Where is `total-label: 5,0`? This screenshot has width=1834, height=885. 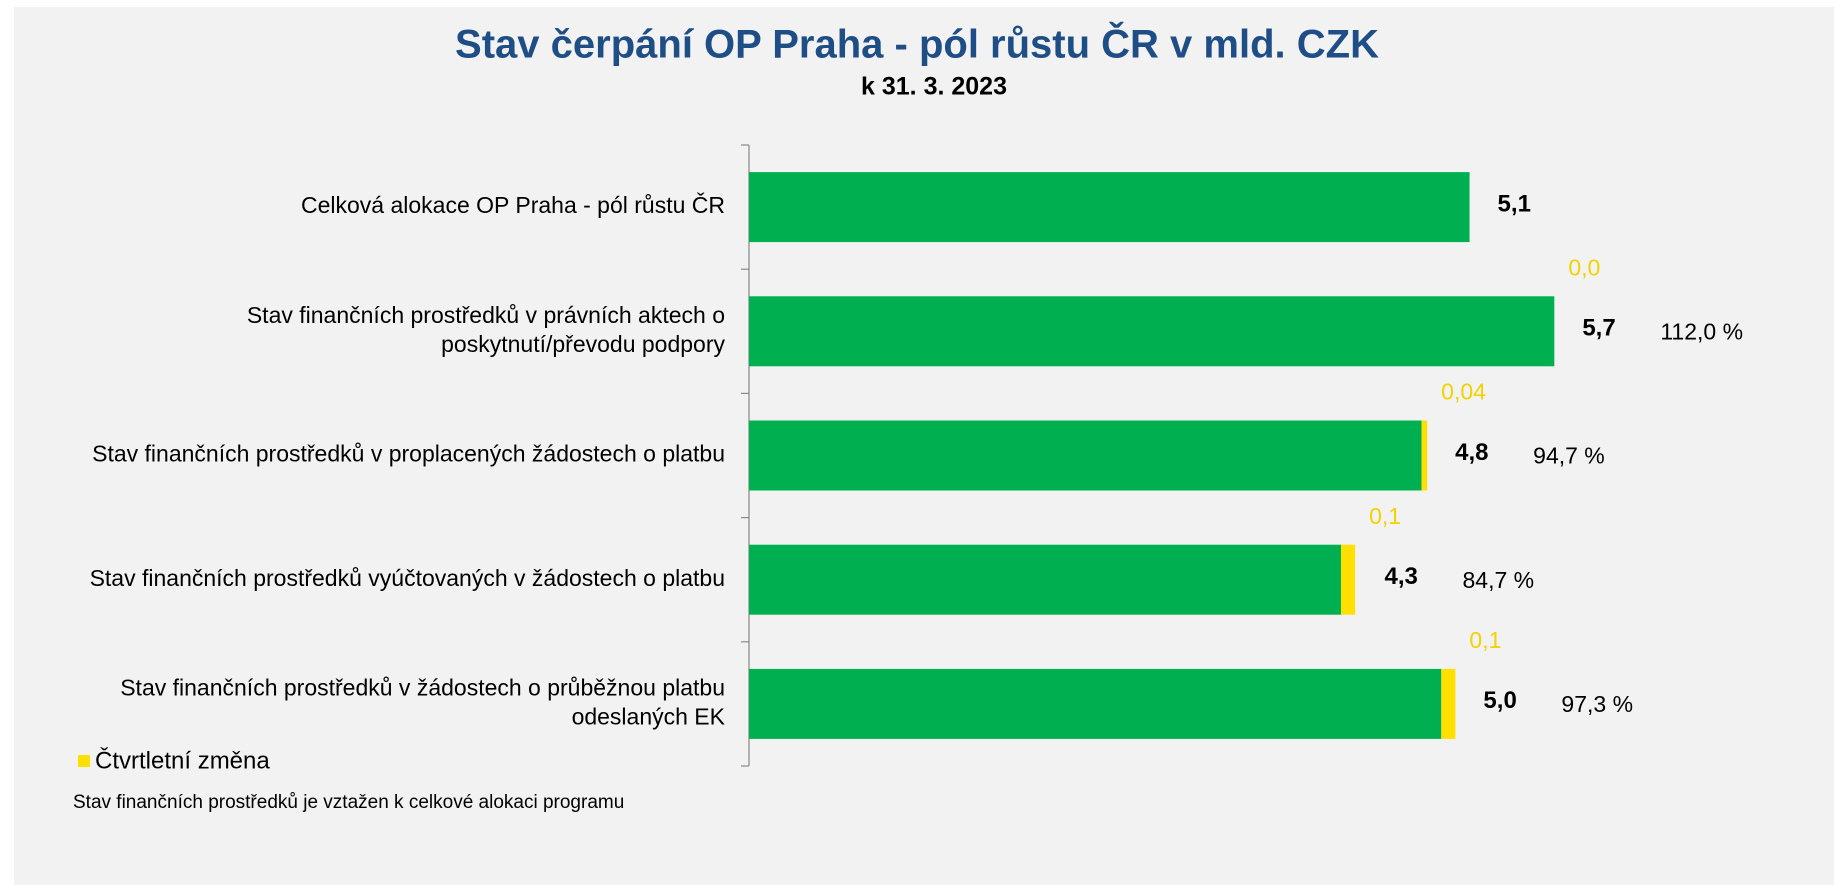
total-label: 5,0 is located at coordinates (1499, 700).